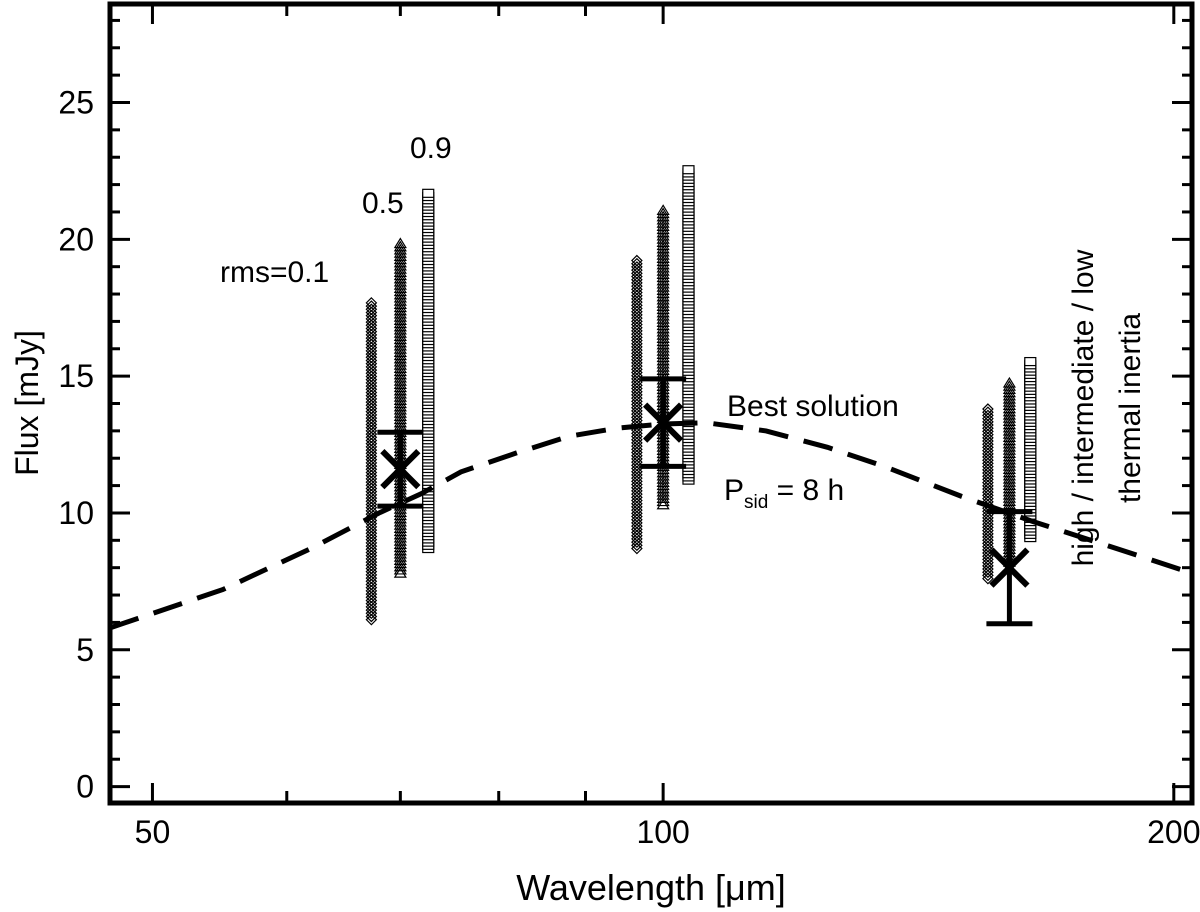 This screenshot has width=1200, height=912. What do you see at coordinates (27, 403) in the screenshot?
I see `y-axis-label: Flux [mJy]` at bounding box center [27, 403].